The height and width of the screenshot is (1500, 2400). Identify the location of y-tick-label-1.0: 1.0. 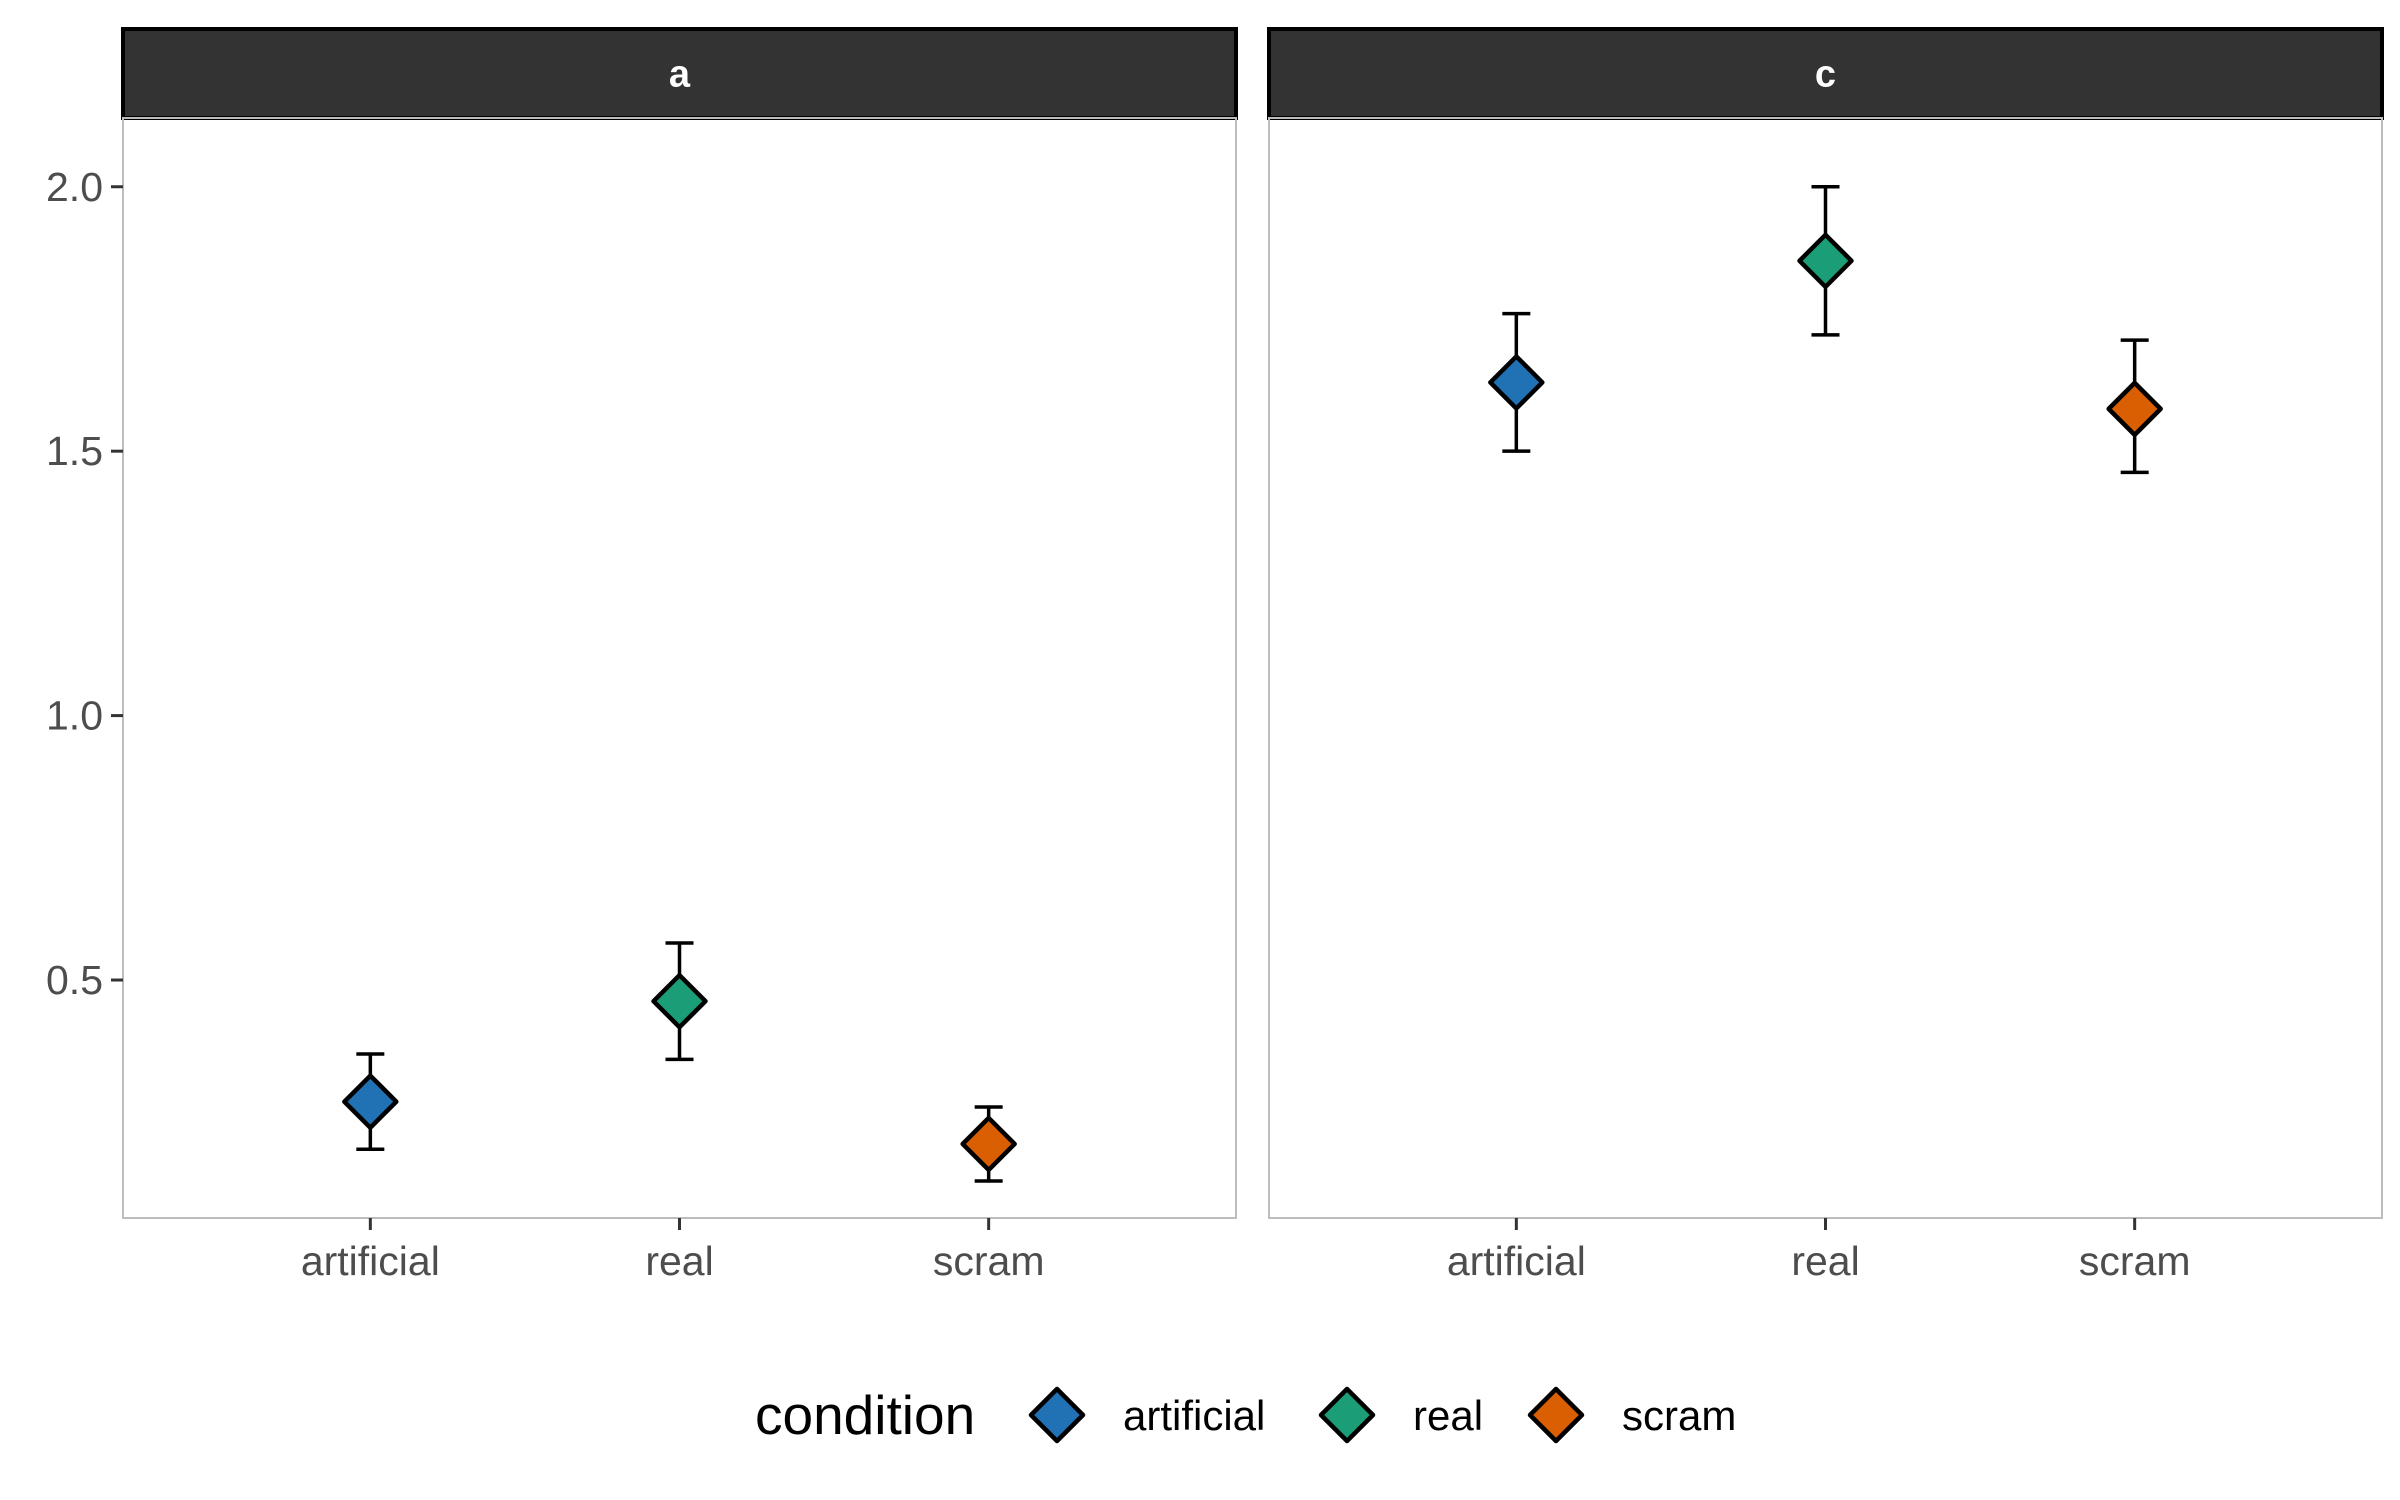
(74, 716).